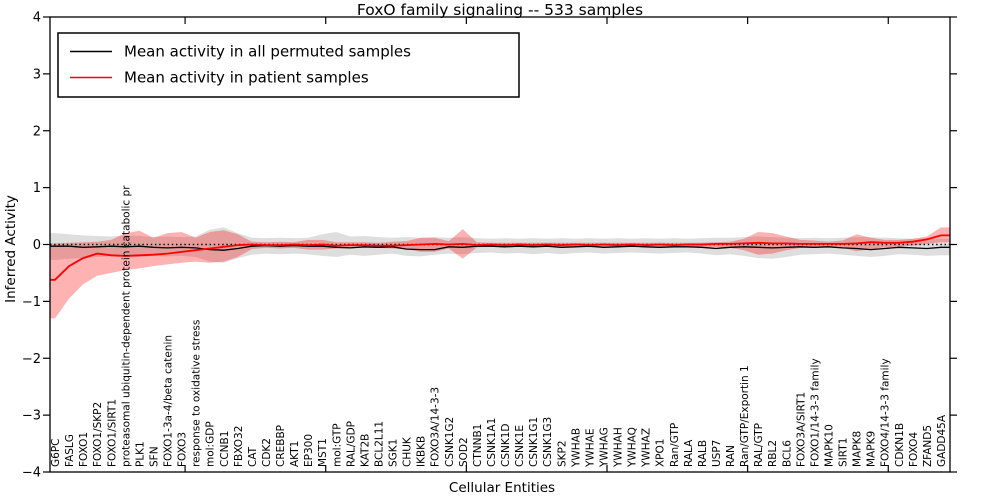  Describe the element at coordinates (246, 78) in the screenshot. I see `legend-label-patient: Mean activity in patient samples` at that location.